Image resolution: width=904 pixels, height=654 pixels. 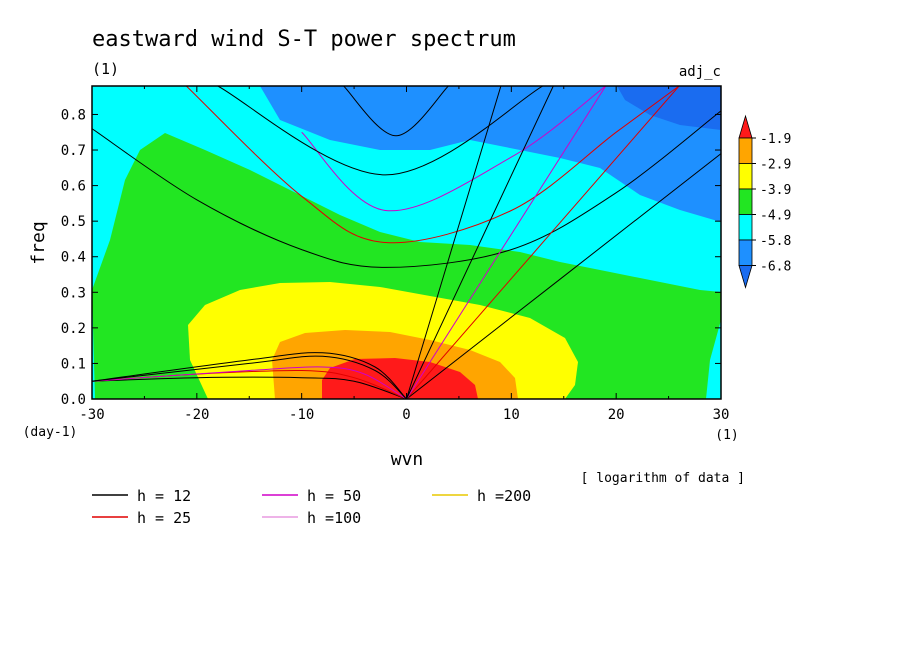 What do you see at coordinates (504, 496) in the screenshot?
I see `legend-label: h =200` at bounding box center [504, 496].